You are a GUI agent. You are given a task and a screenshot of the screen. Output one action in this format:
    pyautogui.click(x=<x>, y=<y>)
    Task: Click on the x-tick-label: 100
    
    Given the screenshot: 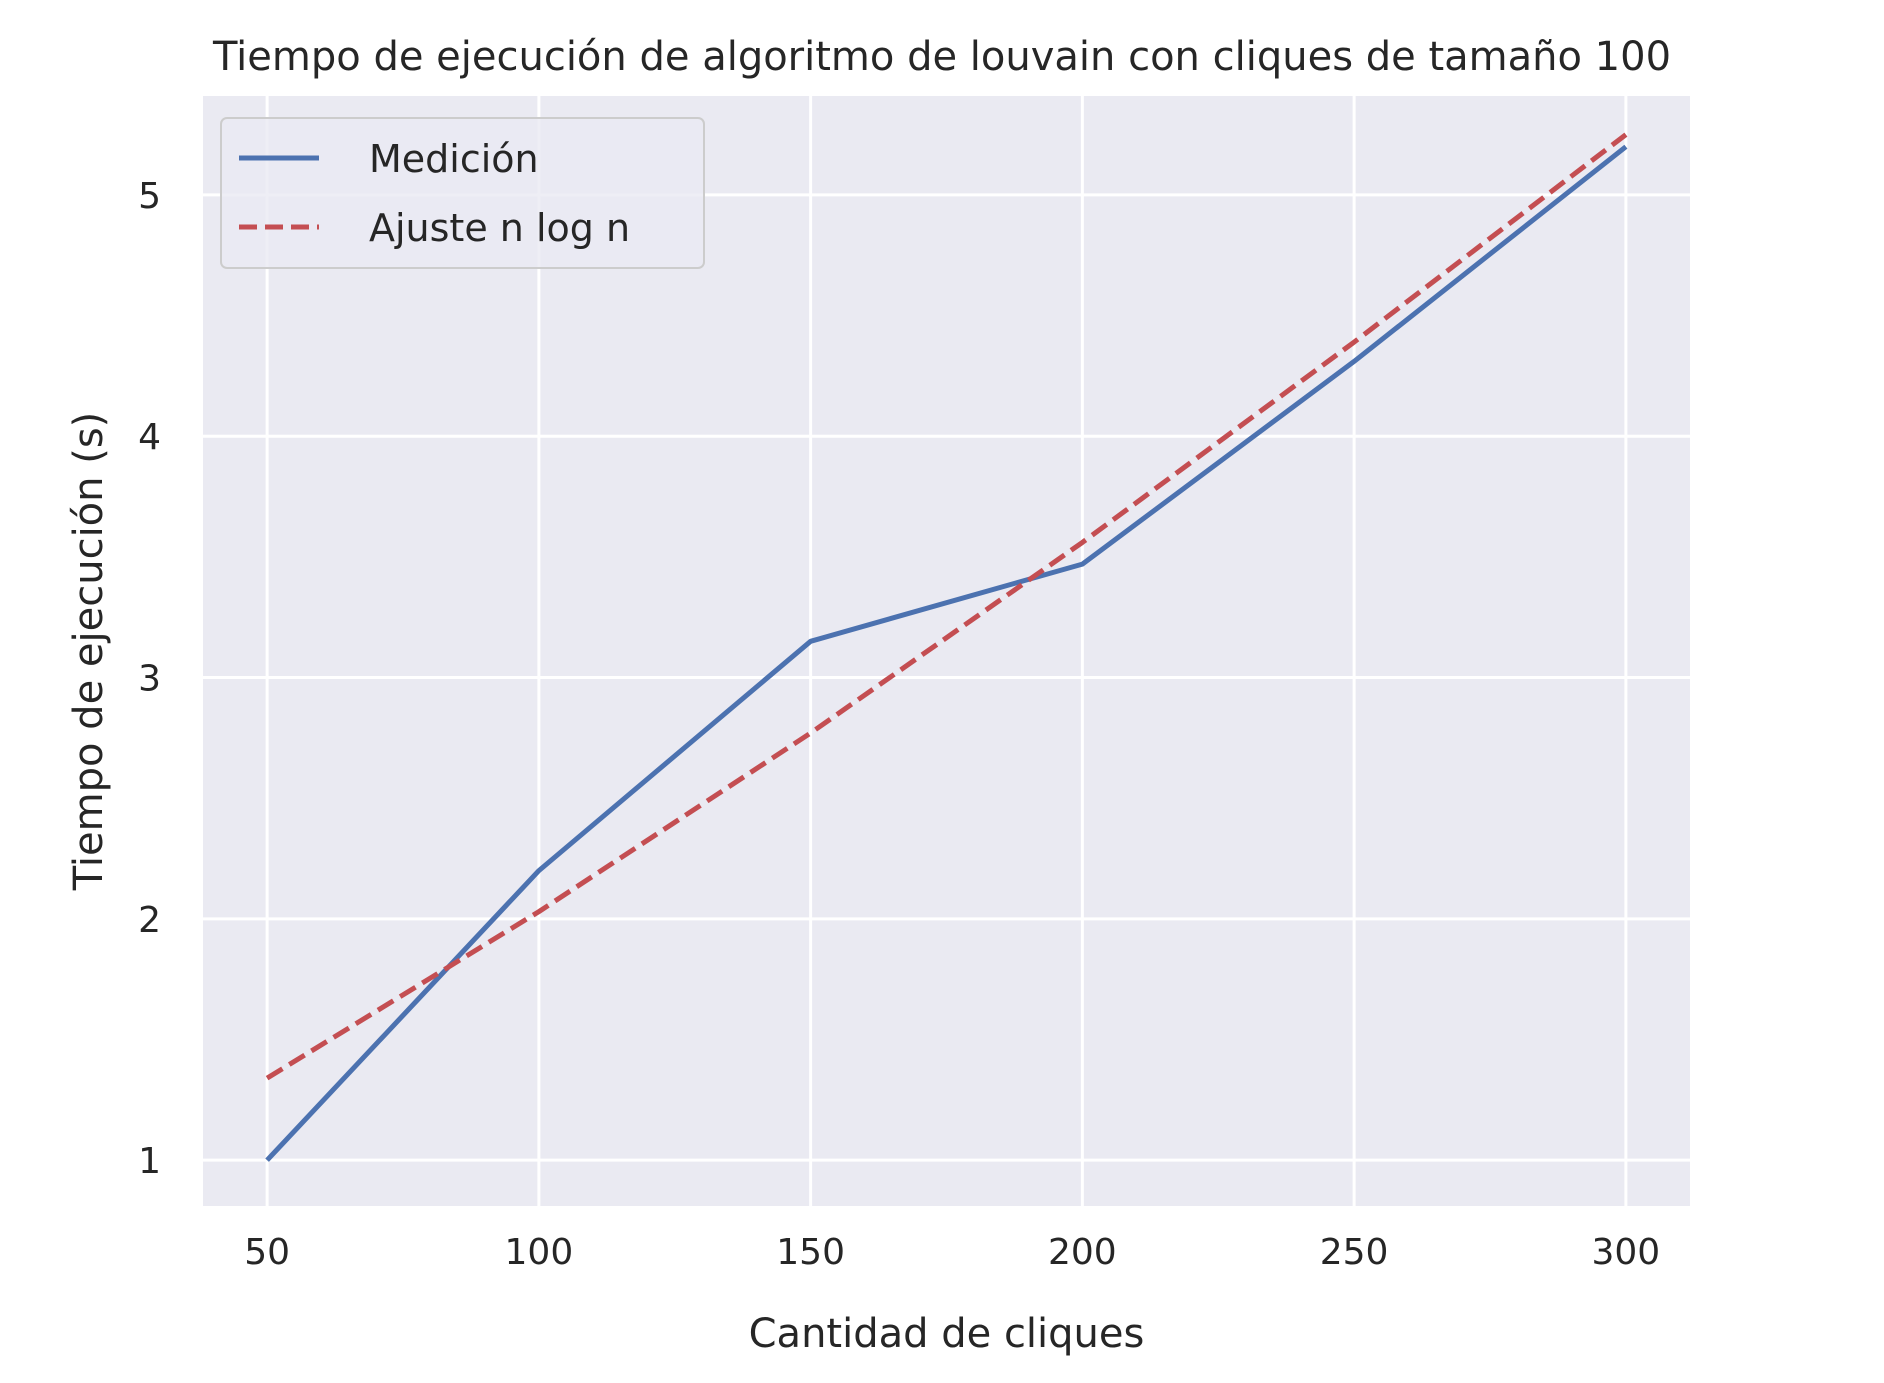 What is the action you would take?
    pyautogui.click(x=539, y=1252)
    